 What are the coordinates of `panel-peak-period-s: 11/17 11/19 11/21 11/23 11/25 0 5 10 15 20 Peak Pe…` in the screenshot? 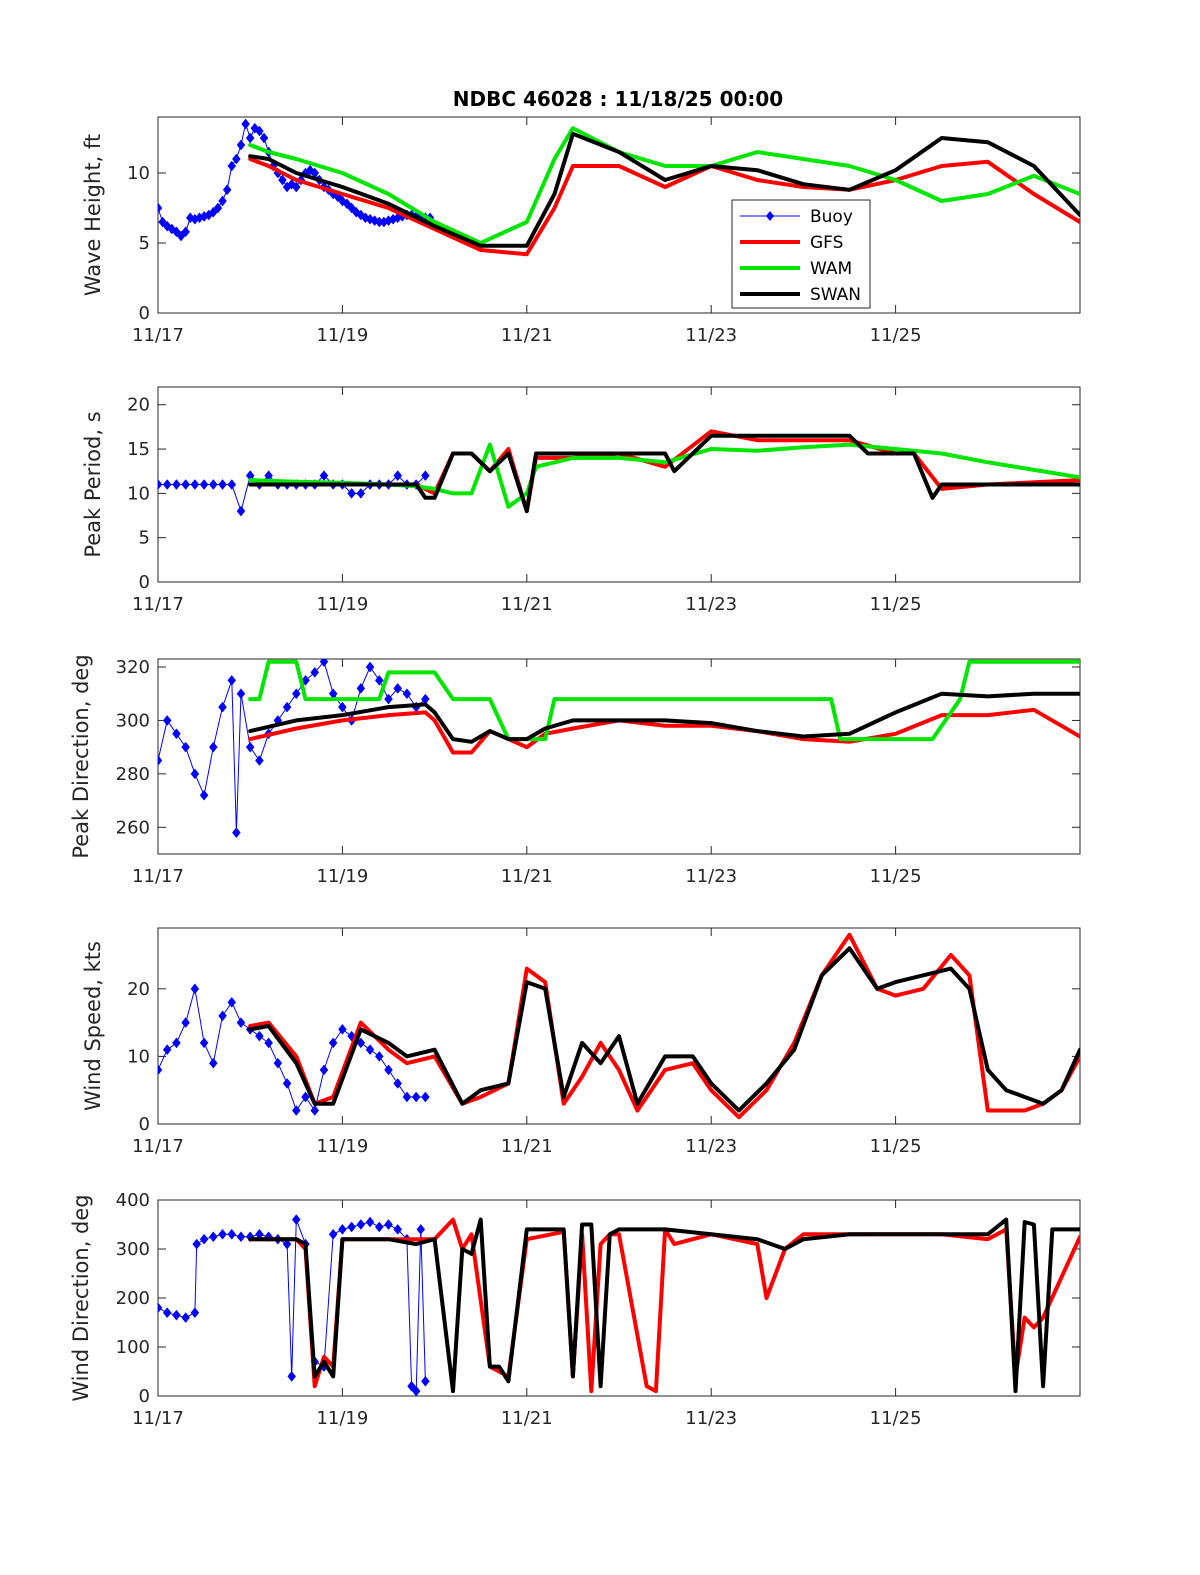 It's located at (581, 500).